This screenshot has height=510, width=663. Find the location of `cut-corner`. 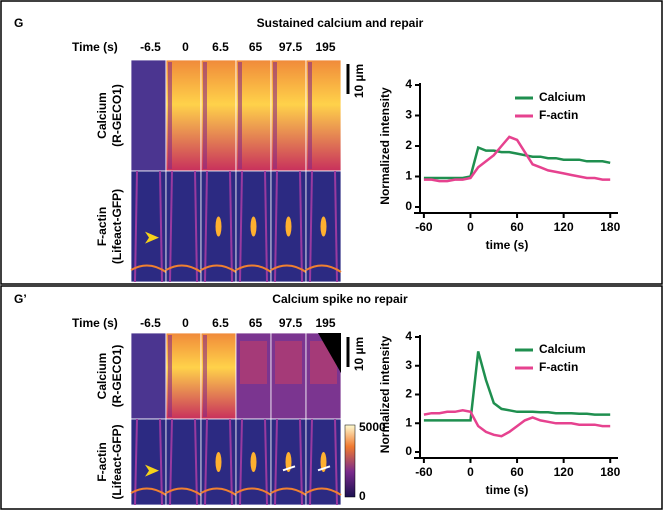

cut-corner is located at coordinates (329, 353).